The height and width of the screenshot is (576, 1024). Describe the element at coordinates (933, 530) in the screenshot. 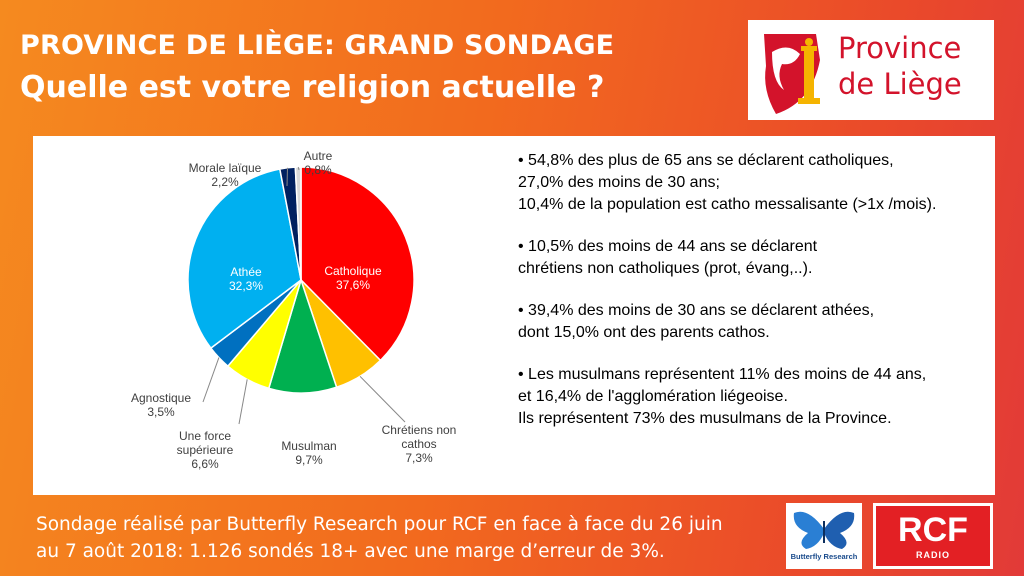

I see `rcf-logo-text: RCF` at that location.